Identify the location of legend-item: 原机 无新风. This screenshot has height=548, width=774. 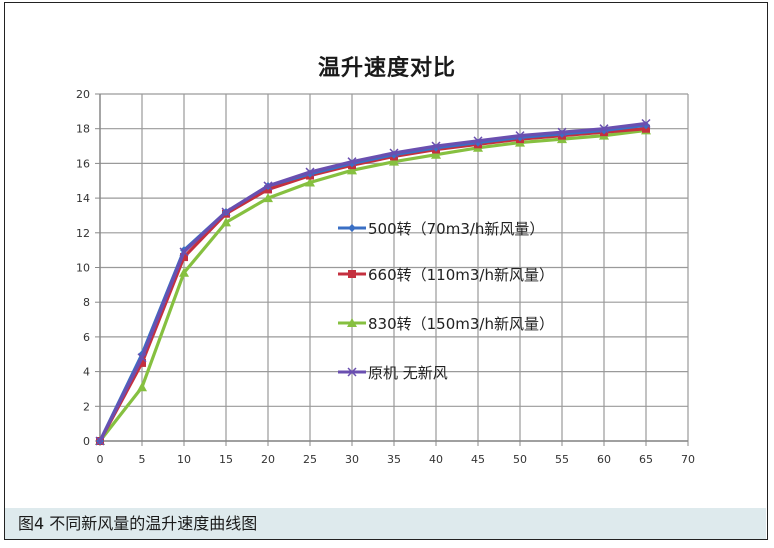
(393, 373).